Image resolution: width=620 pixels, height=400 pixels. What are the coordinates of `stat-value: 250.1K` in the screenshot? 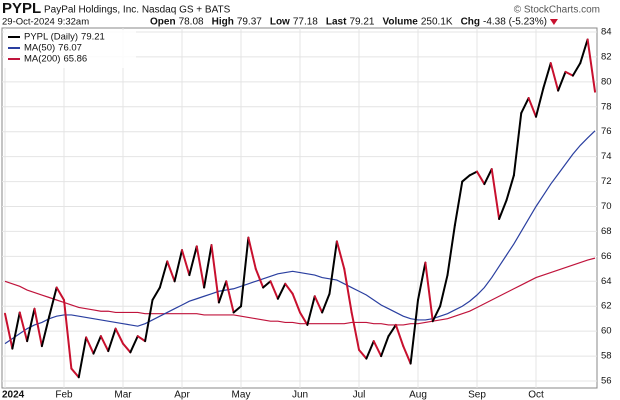 It's located at (437, 22).